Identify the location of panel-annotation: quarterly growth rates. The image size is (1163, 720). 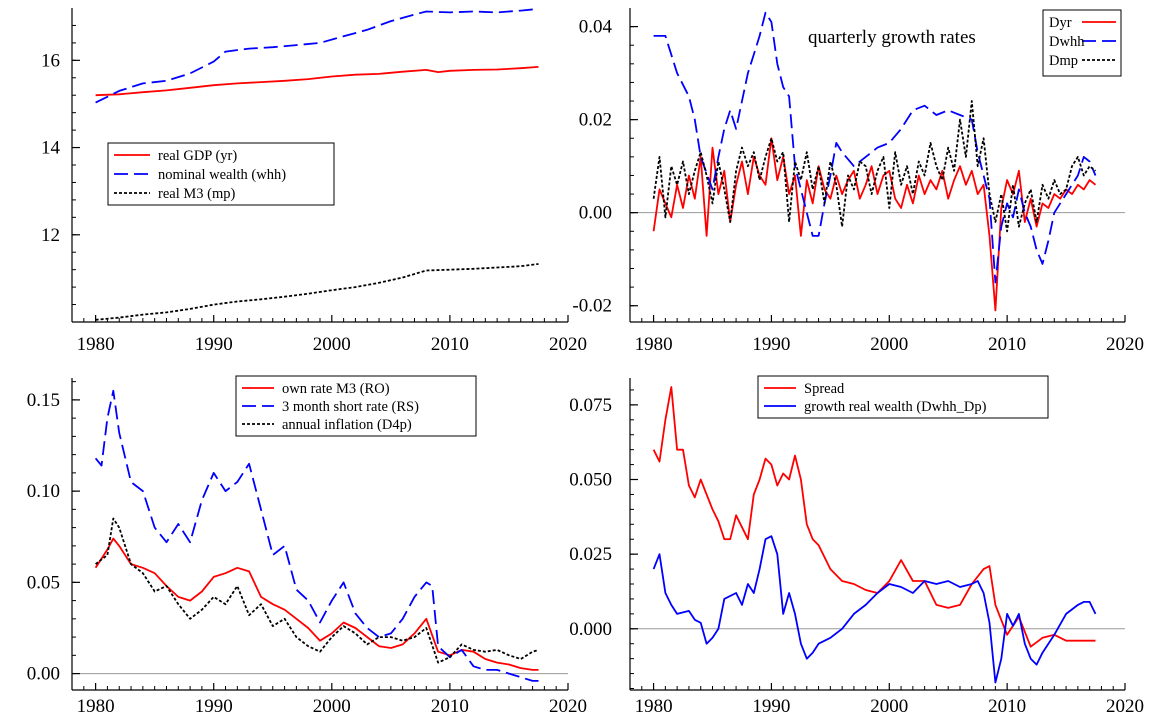
(892, 37).